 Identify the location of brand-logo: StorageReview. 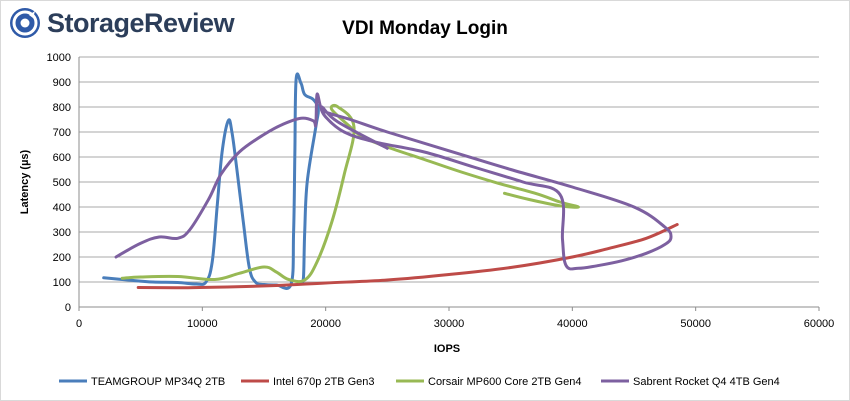
(122, 23).